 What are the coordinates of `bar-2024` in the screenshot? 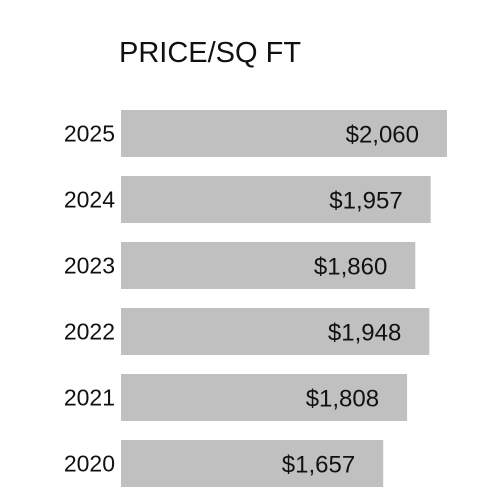 It's located at (276, 199).